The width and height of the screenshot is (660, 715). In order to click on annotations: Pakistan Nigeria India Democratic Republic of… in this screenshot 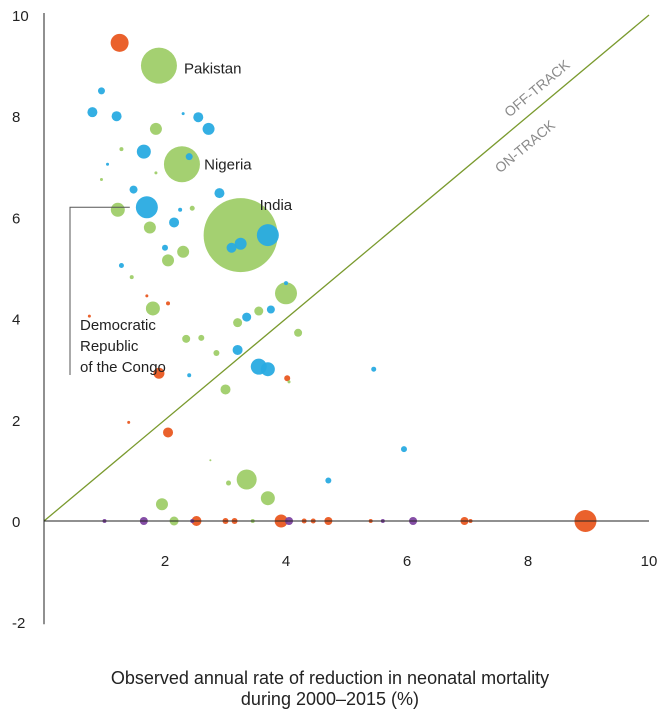, I will do `click(181, 218)`.